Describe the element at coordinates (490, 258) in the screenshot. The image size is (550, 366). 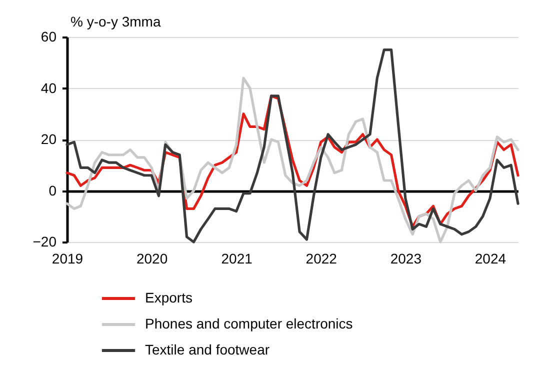
I see `x-tick-label: 2024` at that location.